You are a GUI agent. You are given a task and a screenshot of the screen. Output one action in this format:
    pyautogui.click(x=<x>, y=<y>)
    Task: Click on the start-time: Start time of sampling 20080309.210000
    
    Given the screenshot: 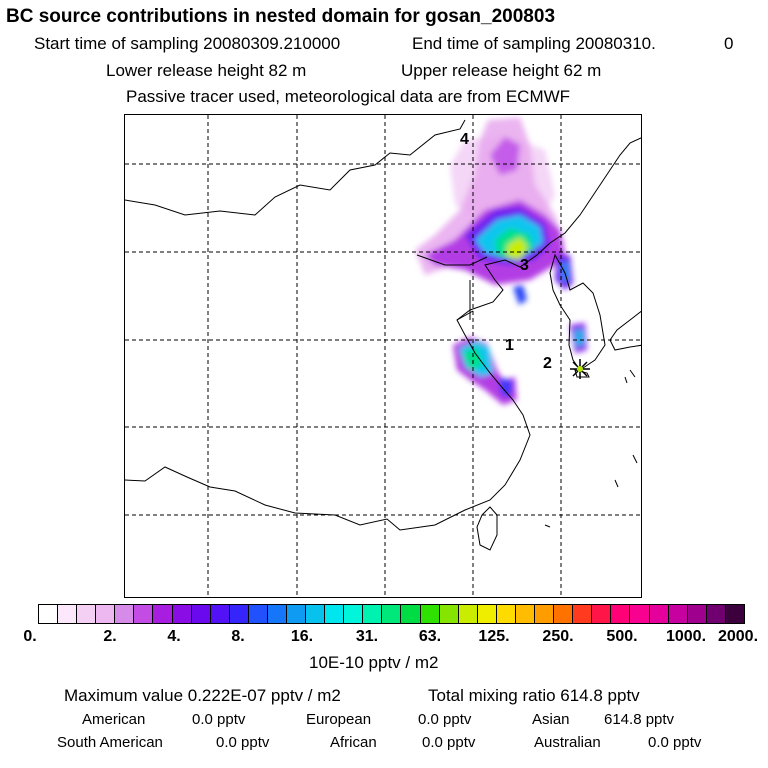 What is the action you would take?
    pyautogui.click(x=187, y=43)
    